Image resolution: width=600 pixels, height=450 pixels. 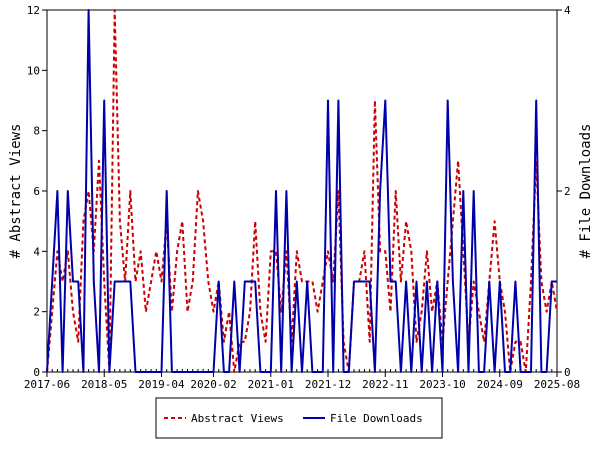 I want to click on right-axis: 0 2 4, so click(x=564, y=191).